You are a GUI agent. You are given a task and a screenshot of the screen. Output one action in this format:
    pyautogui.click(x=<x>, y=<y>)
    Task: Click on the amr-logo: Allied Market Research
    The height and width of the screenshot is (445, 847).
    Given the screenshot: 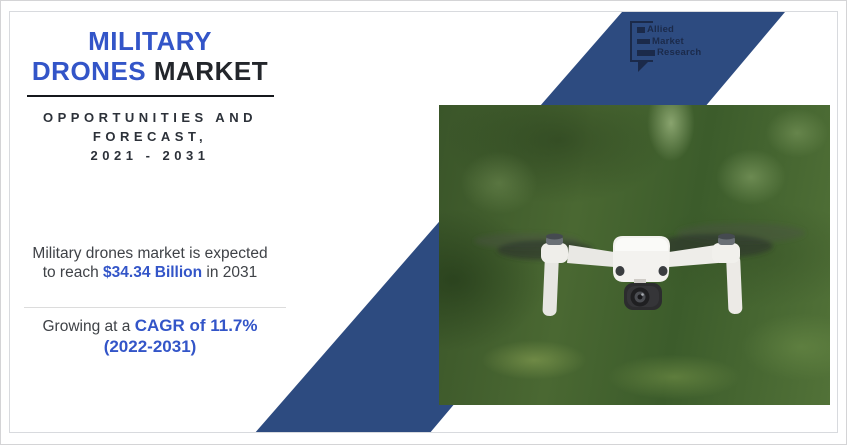 What is the action you would take?
    pyautogui.click(x=680, y=49)
    